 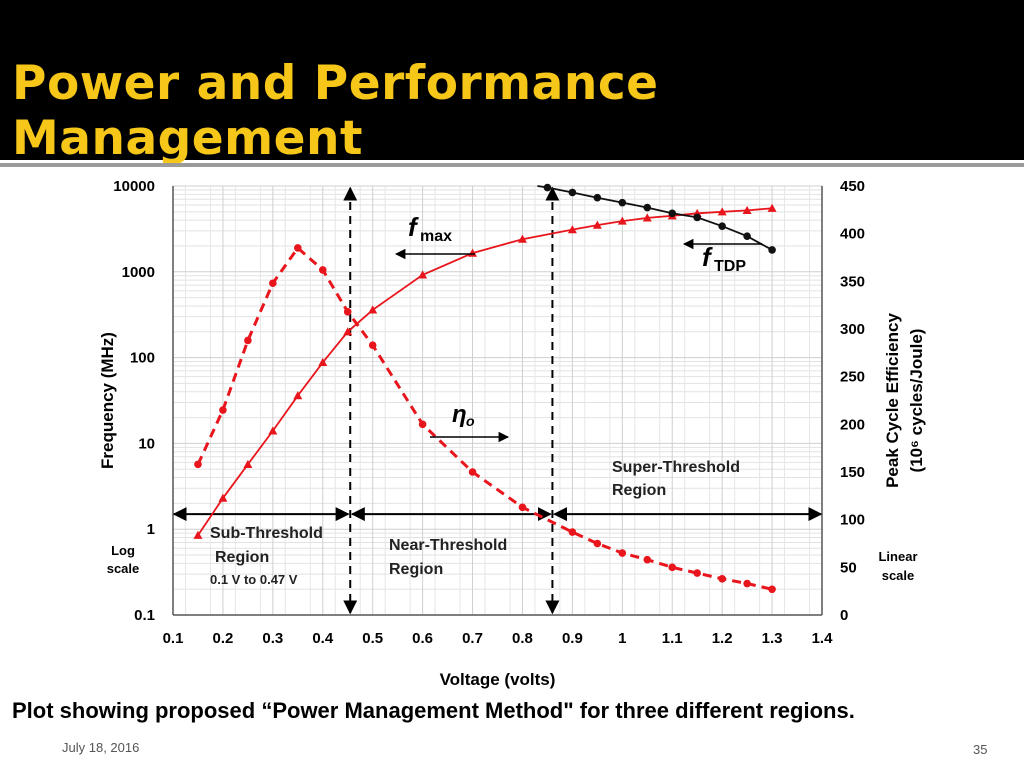 What do you see at coordinates (852, 520) in the screenshot?
I see `y-right-tick-label: 100` at bounding box center [852, 520].